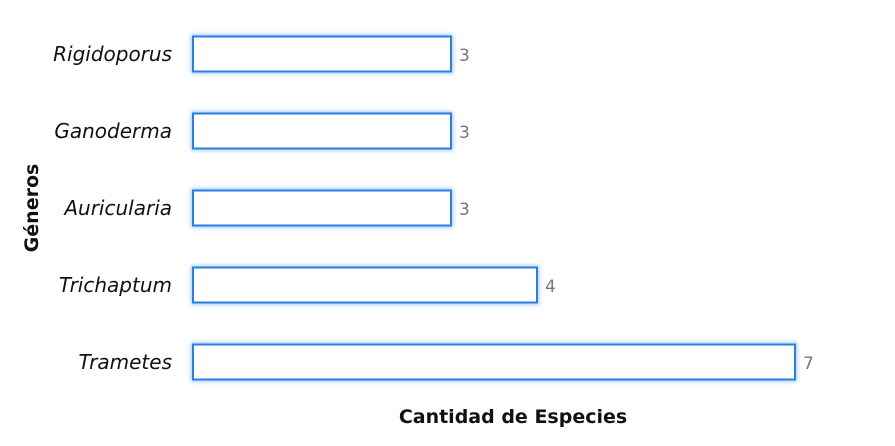  Describe the element at coordinates (808, 364) in the screenshot. I see `value-label: 7` at that location.